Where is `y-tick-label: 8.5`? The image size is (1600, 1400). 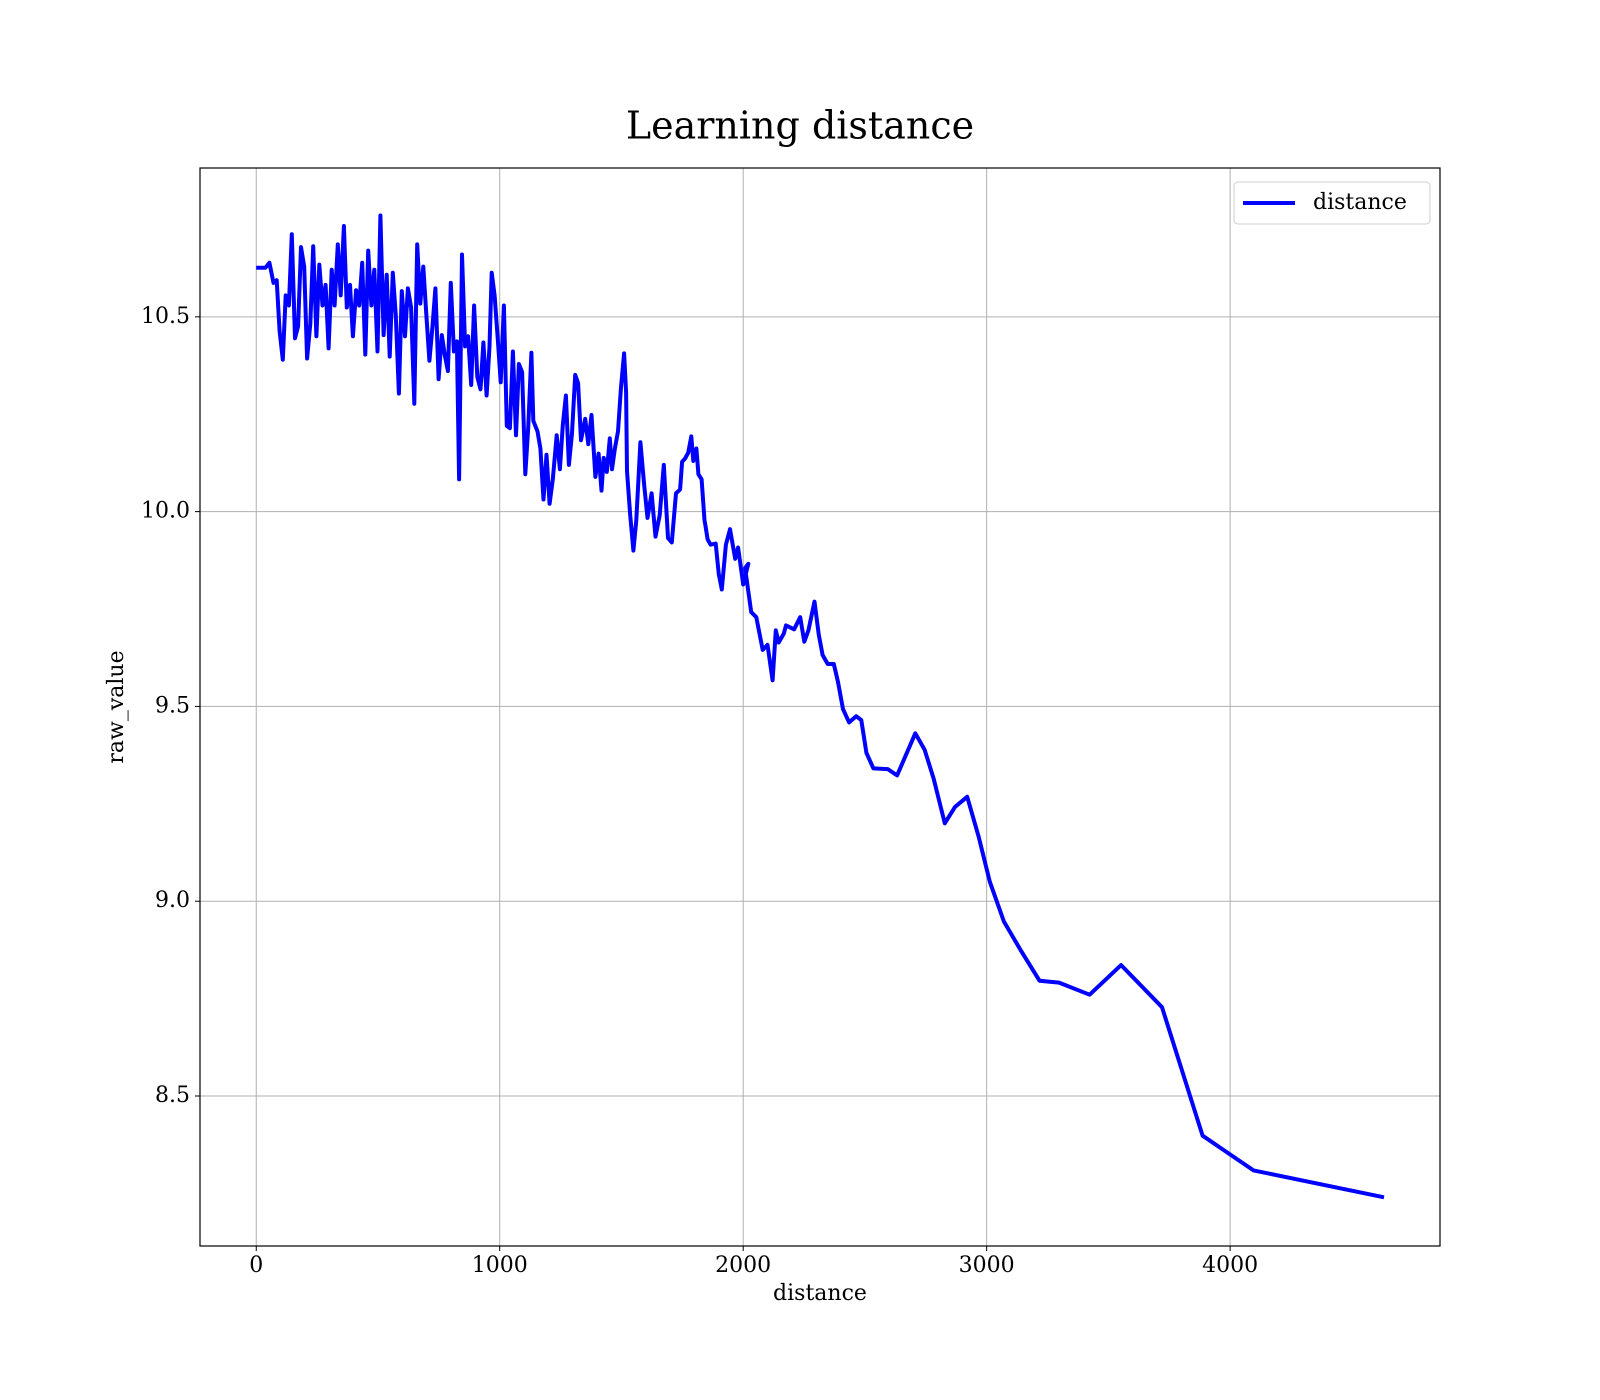 y-tick-label: 8.5 is located at coordinates (172, 1095).